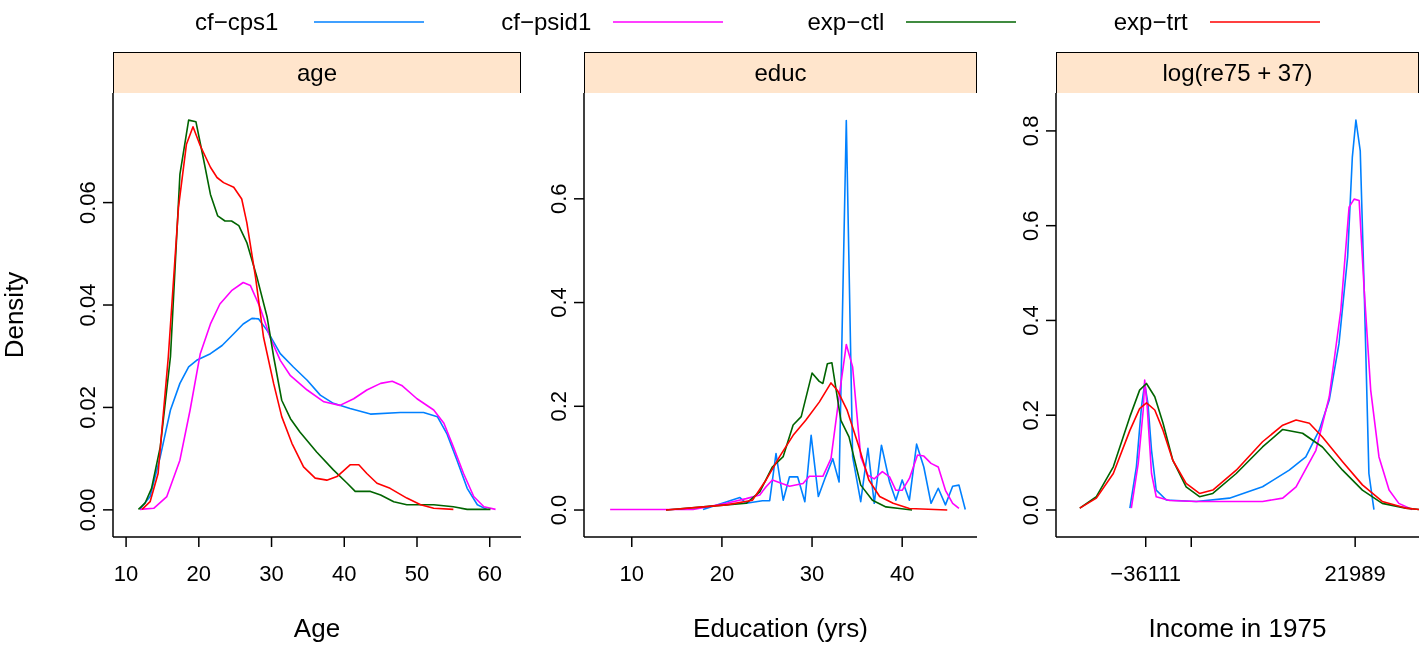 Image resolution: width=1420 pixels, height=645 pixels. What do you see at coordinates (317, 628) in the screenshot?
I see `x-axis-title: Age` at bounding box center [317, 628].